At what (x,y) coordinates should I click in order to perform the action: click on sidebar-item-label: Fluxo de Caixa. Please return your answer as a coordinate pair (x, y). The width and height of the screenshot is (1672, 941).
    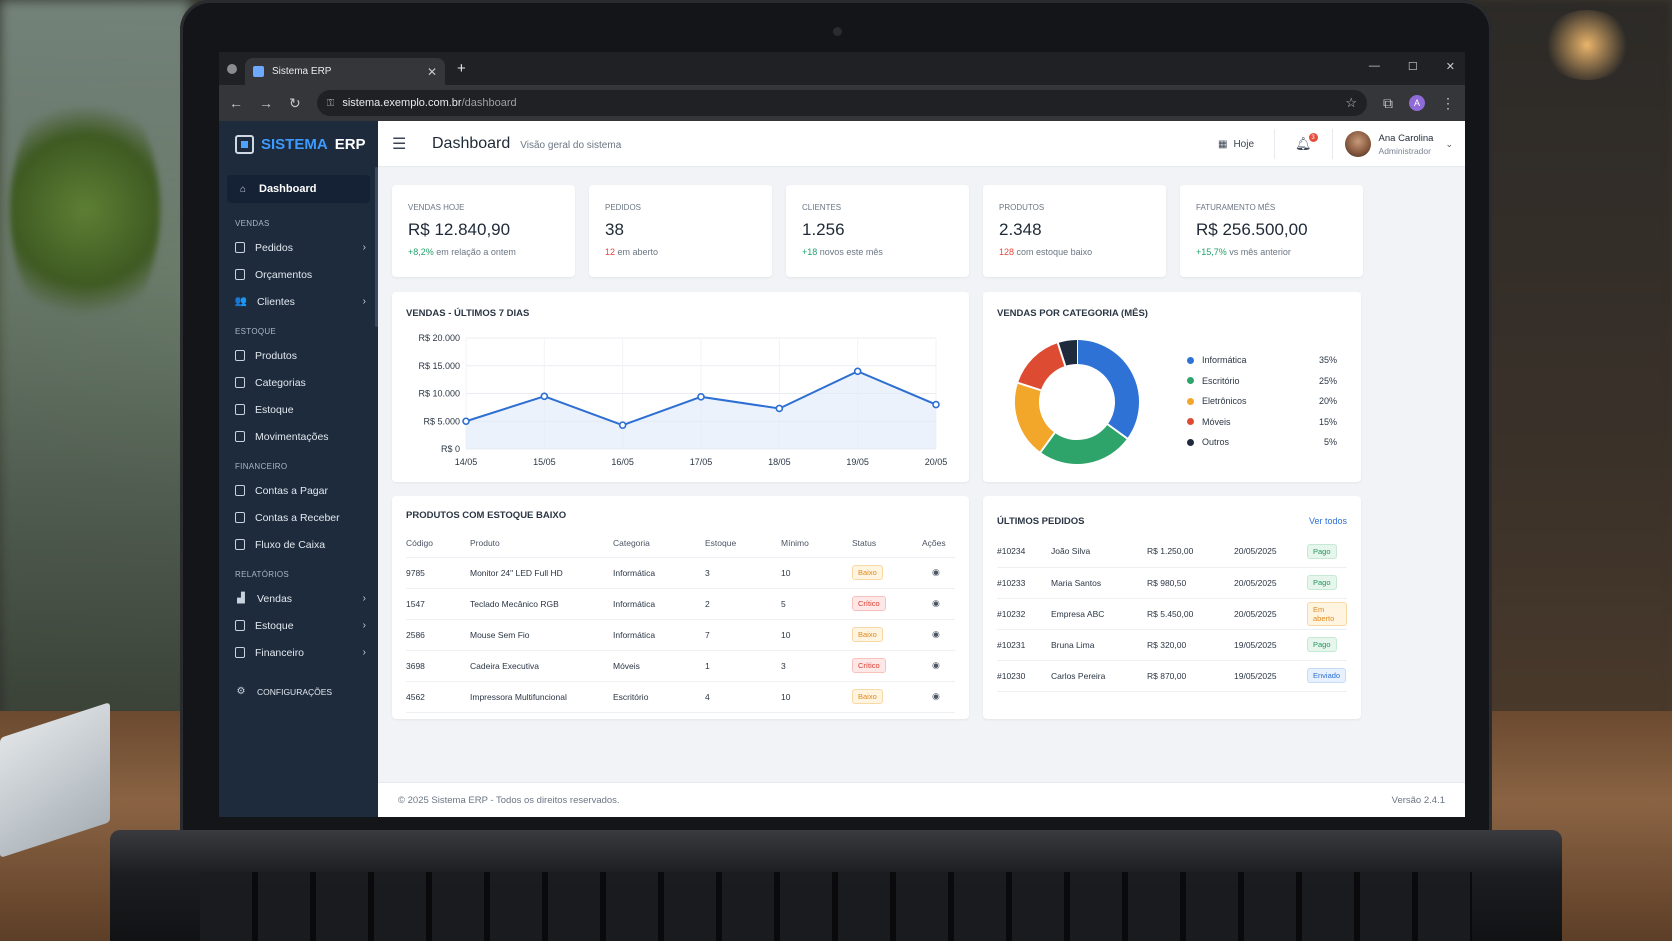
    Looking at the image, I should click on (290, 544).